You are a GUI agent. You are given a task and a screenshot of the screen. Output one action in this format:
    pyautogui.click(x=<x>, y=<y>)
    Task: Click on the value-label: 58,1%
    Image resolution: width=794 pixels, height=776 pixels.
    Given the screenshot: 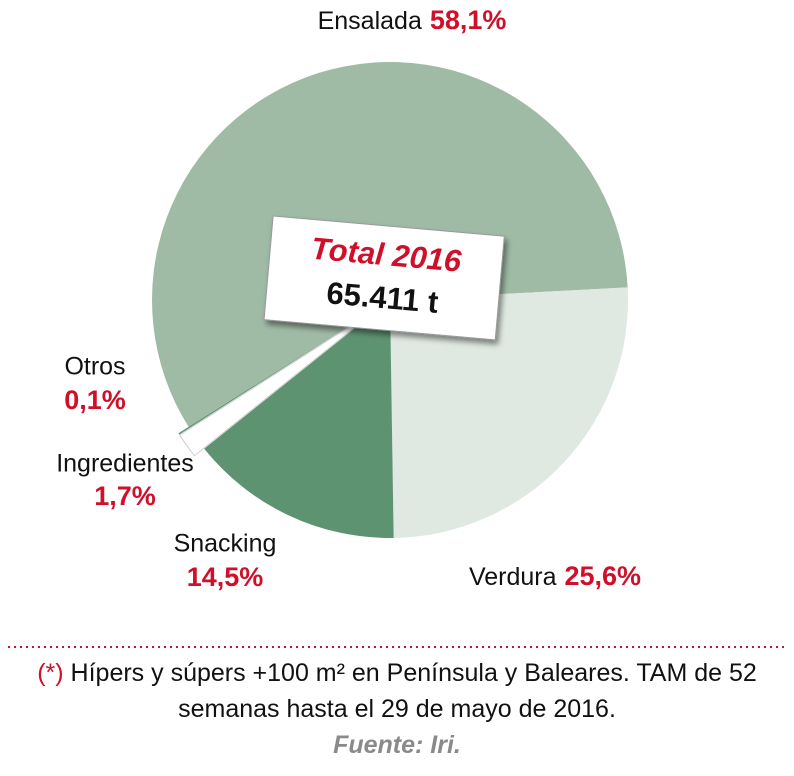 What is the action you would take?
    pyautogui.click(x=468, y=20)
    